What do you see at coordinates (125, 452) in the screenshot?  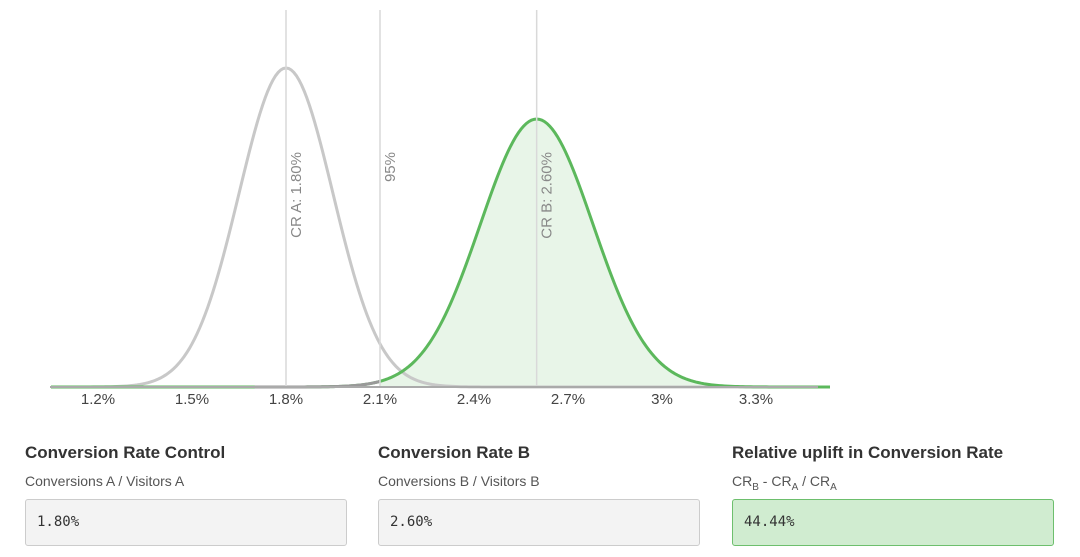 I see `control-title: Conversion Rate Control` at bounding box center [125, 452].